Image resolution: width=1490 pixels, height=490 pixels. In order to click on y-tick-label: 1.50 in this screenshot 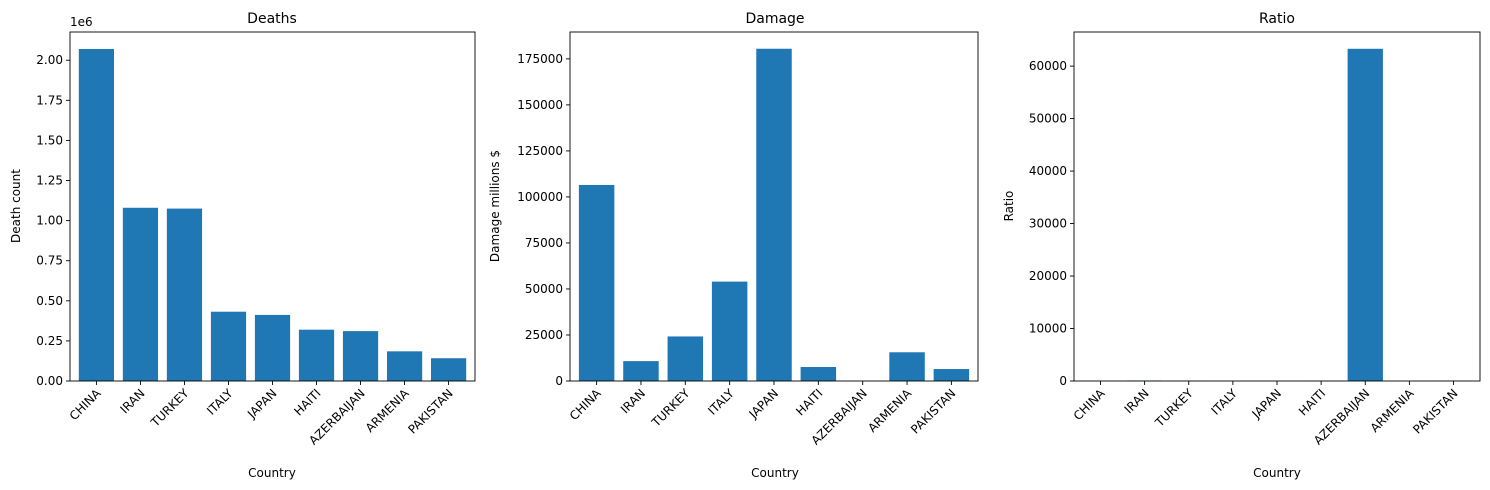, I will do `click(49, 140)`.